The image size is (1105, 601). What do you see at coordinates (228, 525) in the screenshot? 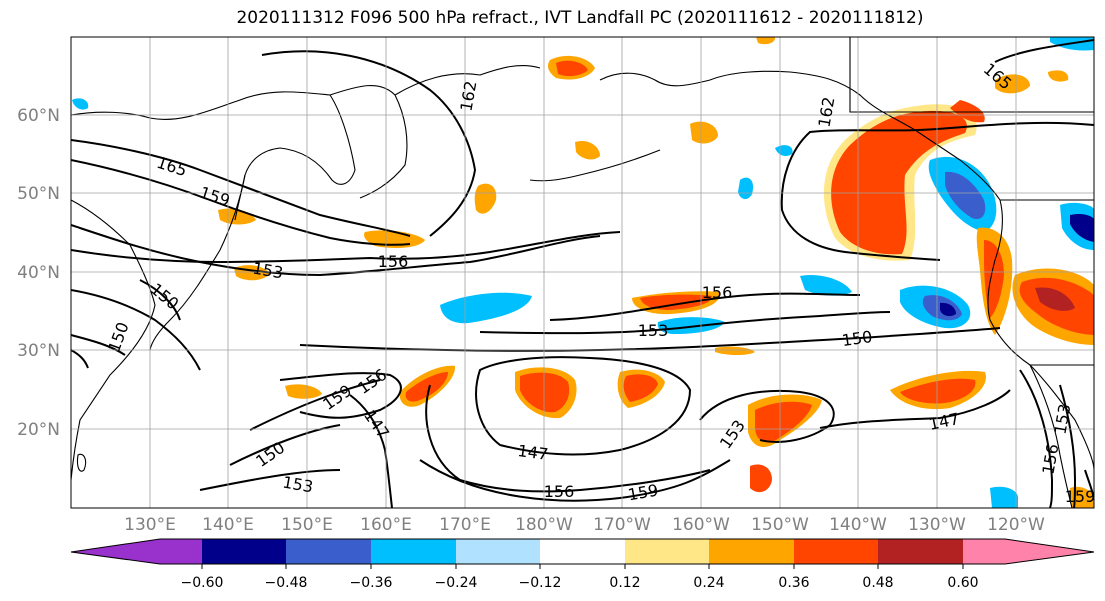
I see `lon-label: 140°E` at bounding box center [228, 525].